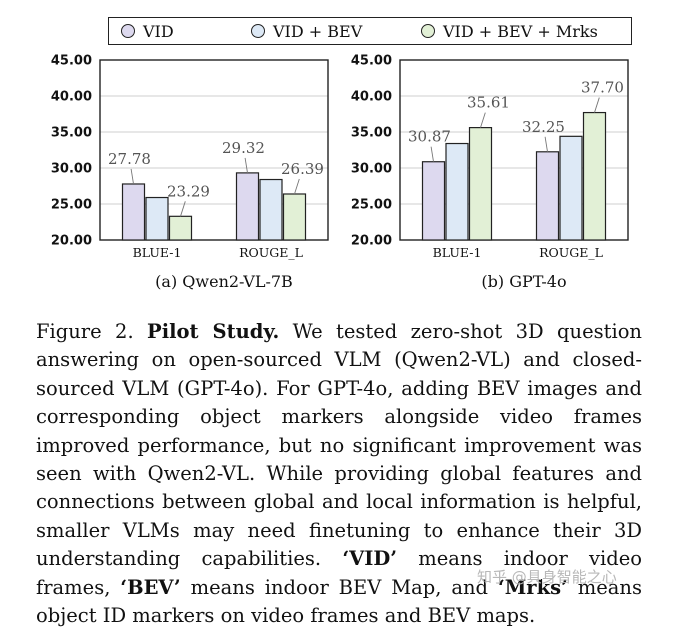 The width and height of the screenshot is (678, 630). I want to click on chart-subtitle-b: (b) GPT-4o, so click(523, 281).